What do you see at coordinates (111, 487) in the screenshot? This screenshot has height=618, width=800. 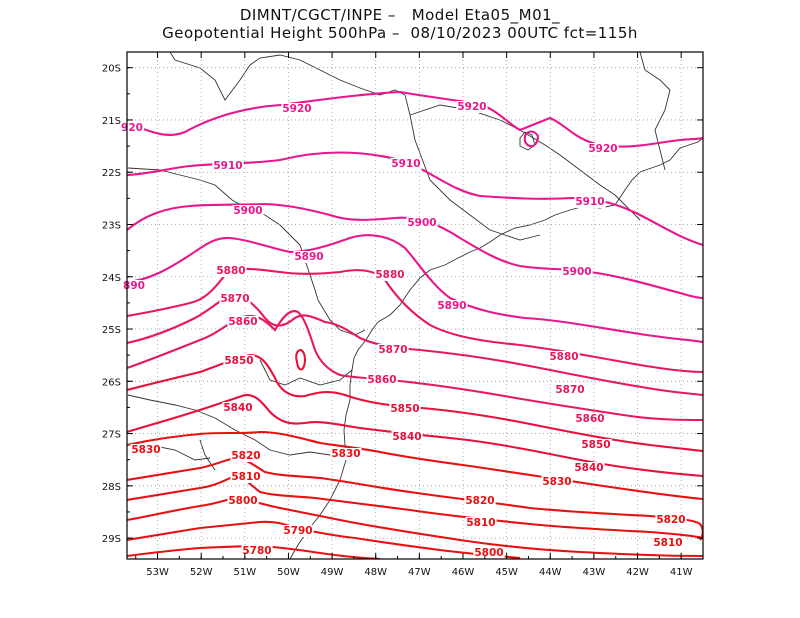 I see `lat-label: 28S` at bounding box center [111, 487].